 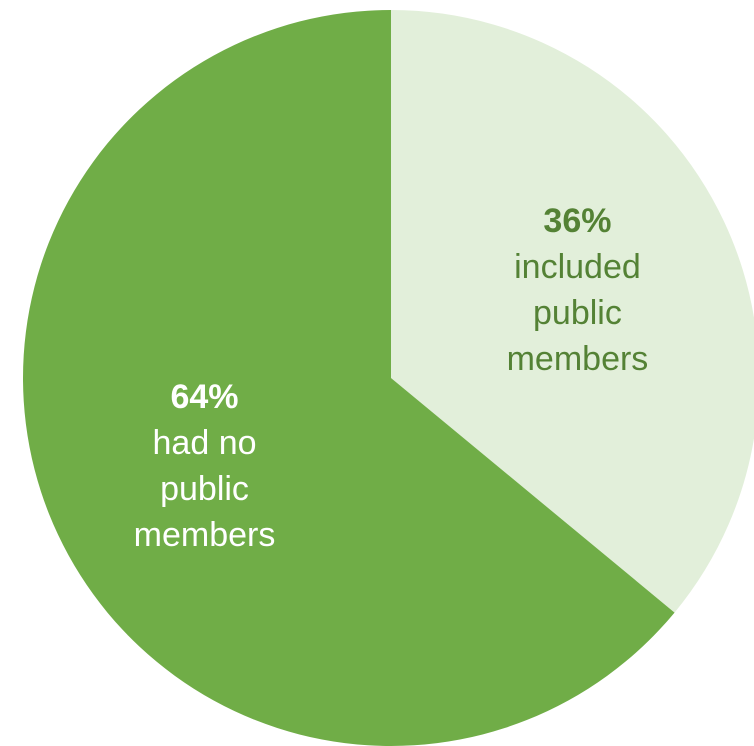 I want to click on slice-label-0: 36% included public members, so click(x=578, y=290).